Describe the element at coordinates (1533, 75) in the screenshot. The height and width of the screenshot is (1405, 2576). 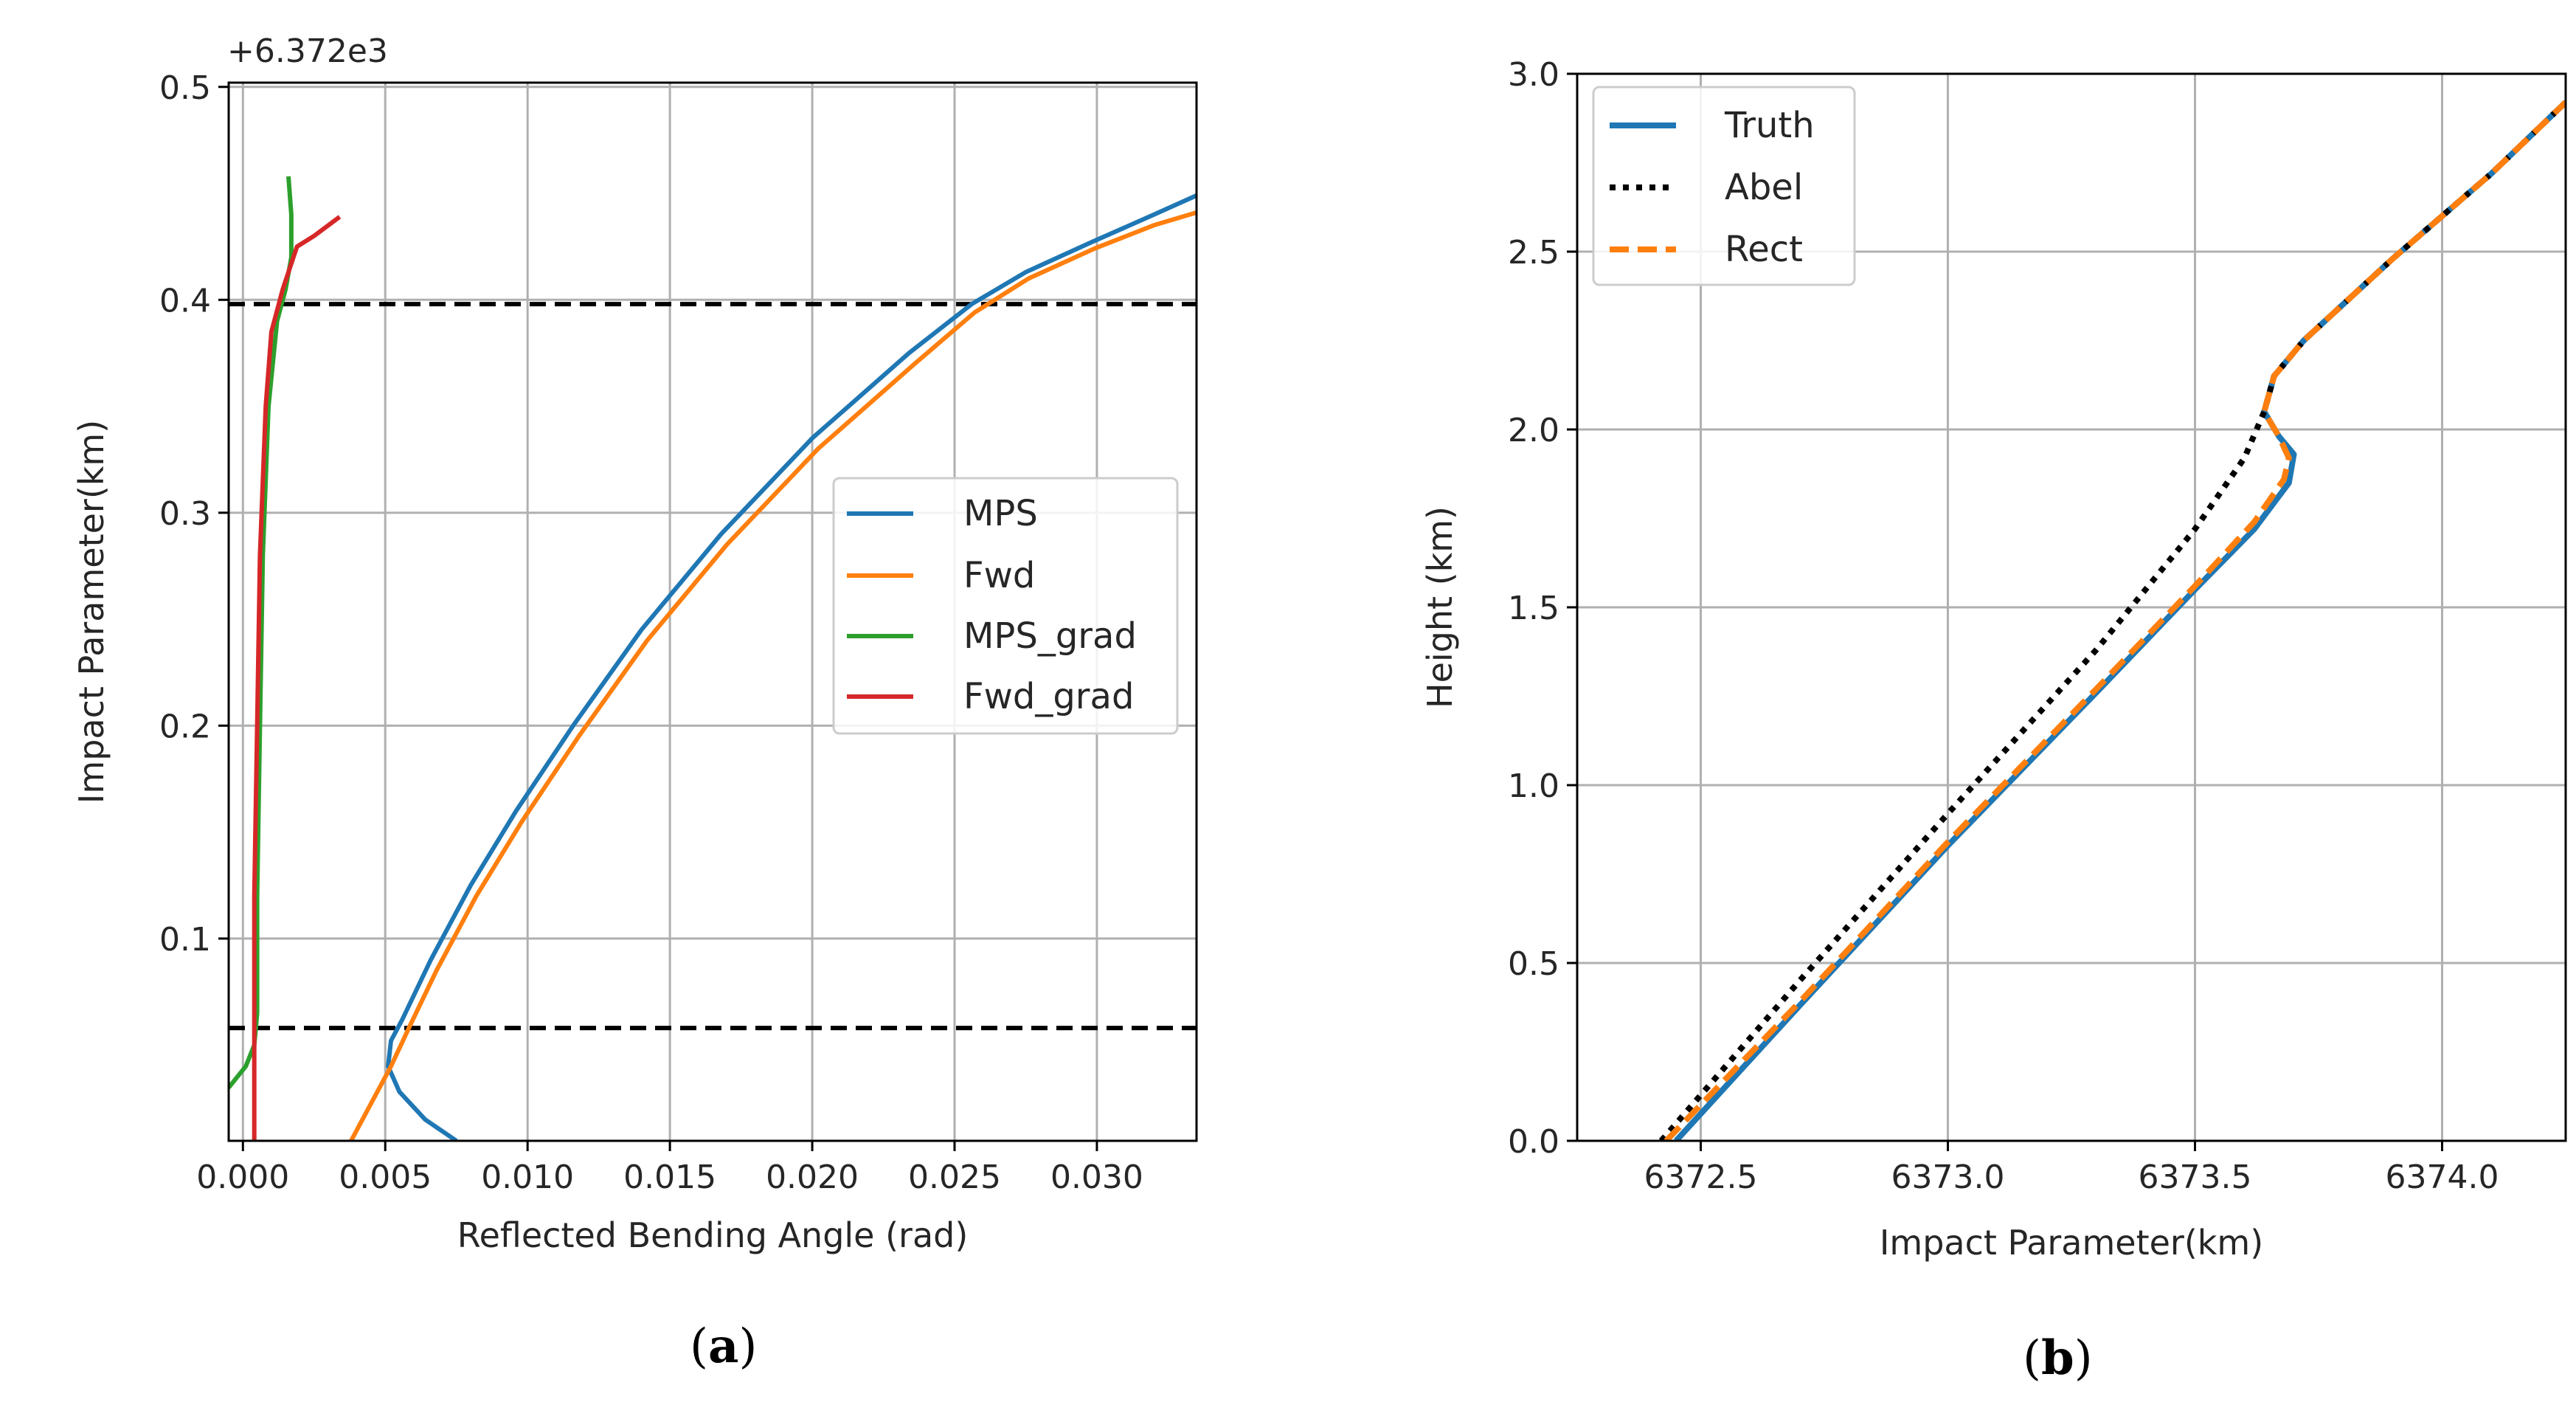
I see `b-y-tick-label: 3.0` at that location.